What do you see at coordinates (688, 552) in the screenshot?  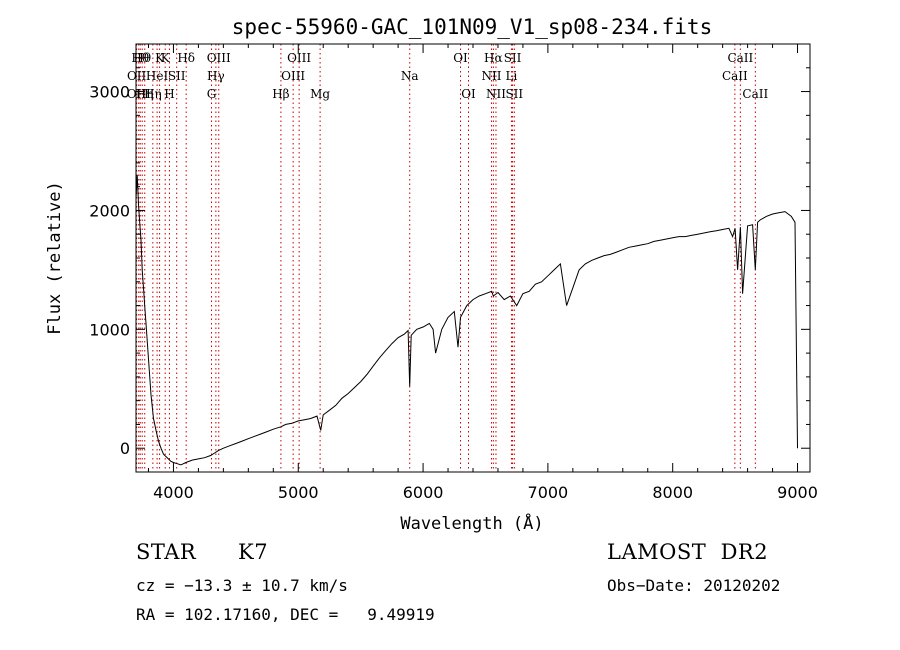 I see `survey-name: LAMOST DR2` at bounding box center [688, 552].